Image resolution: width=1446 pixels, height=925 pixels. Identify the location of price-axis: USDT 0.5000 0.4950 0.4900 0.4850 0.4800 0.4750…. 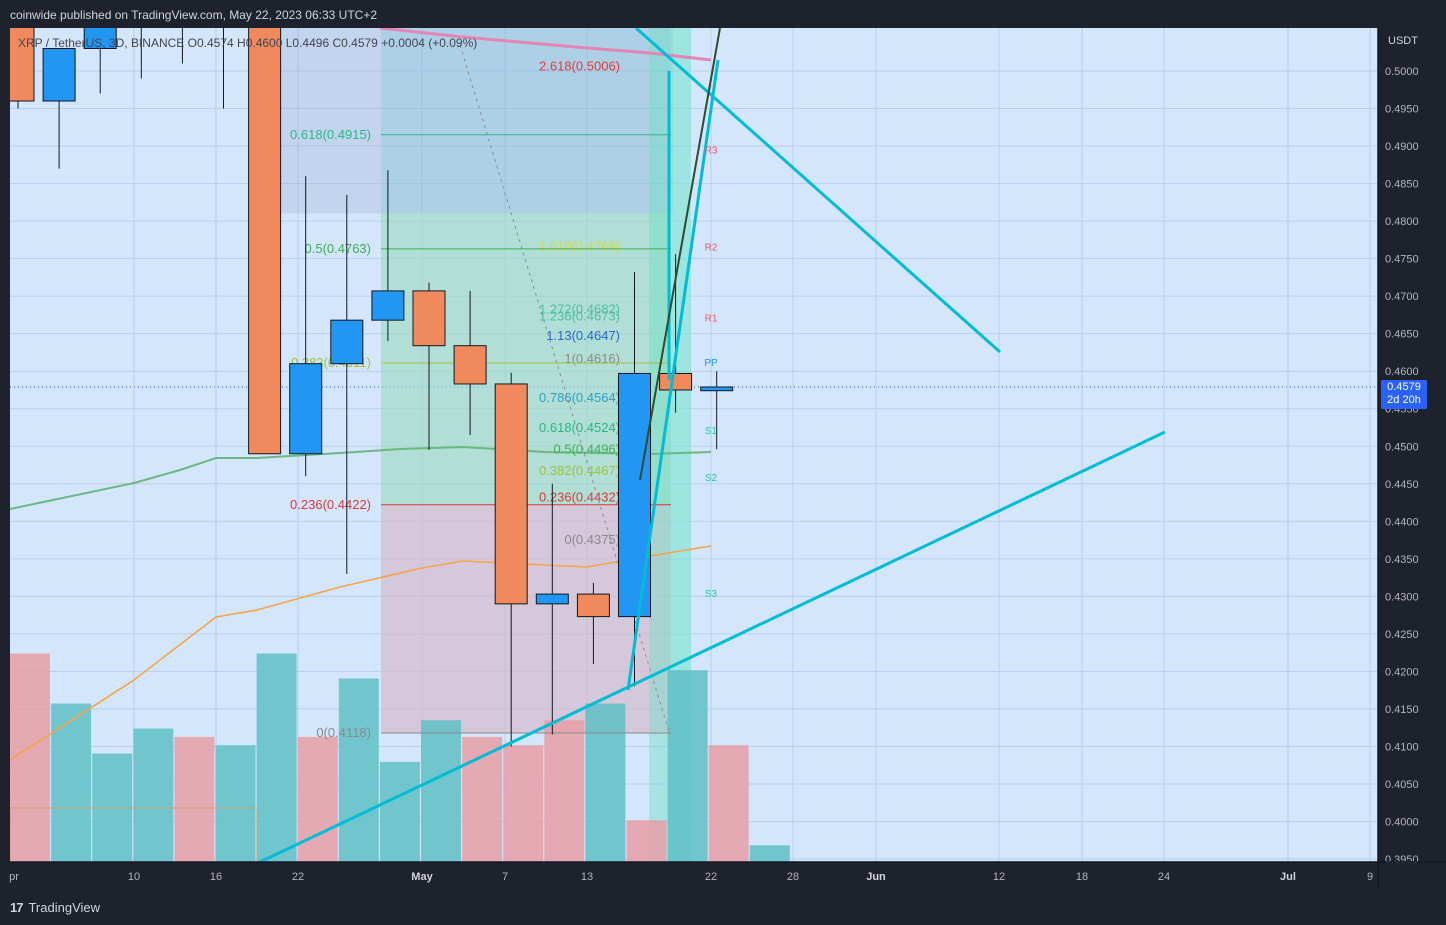
(1412, 458).